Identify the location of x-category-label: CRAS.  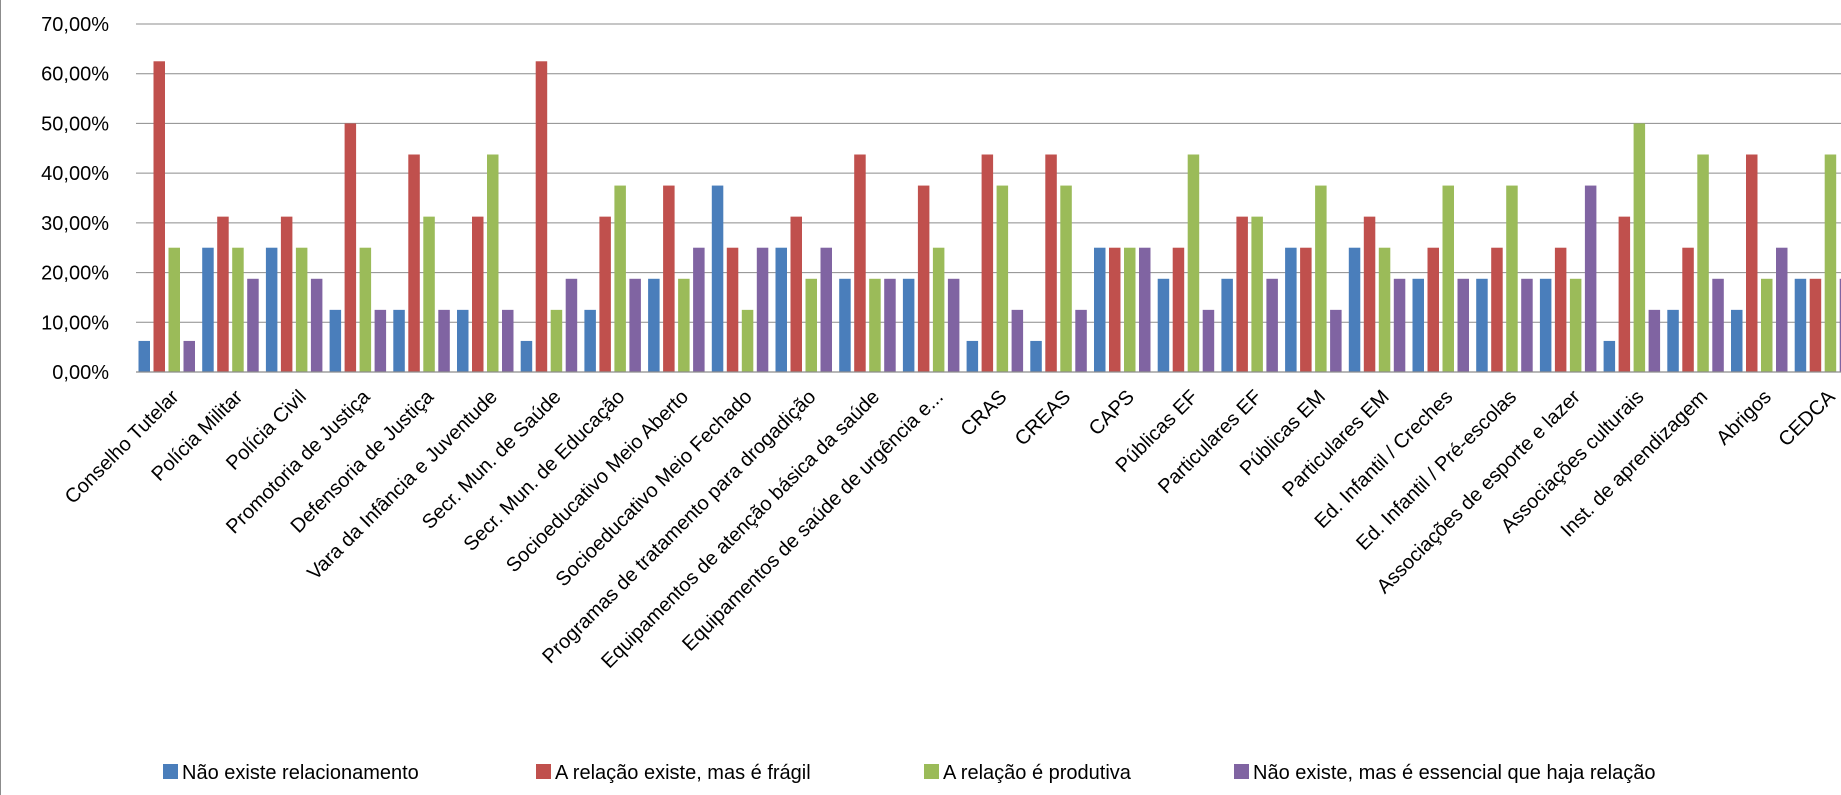
(984, 413).